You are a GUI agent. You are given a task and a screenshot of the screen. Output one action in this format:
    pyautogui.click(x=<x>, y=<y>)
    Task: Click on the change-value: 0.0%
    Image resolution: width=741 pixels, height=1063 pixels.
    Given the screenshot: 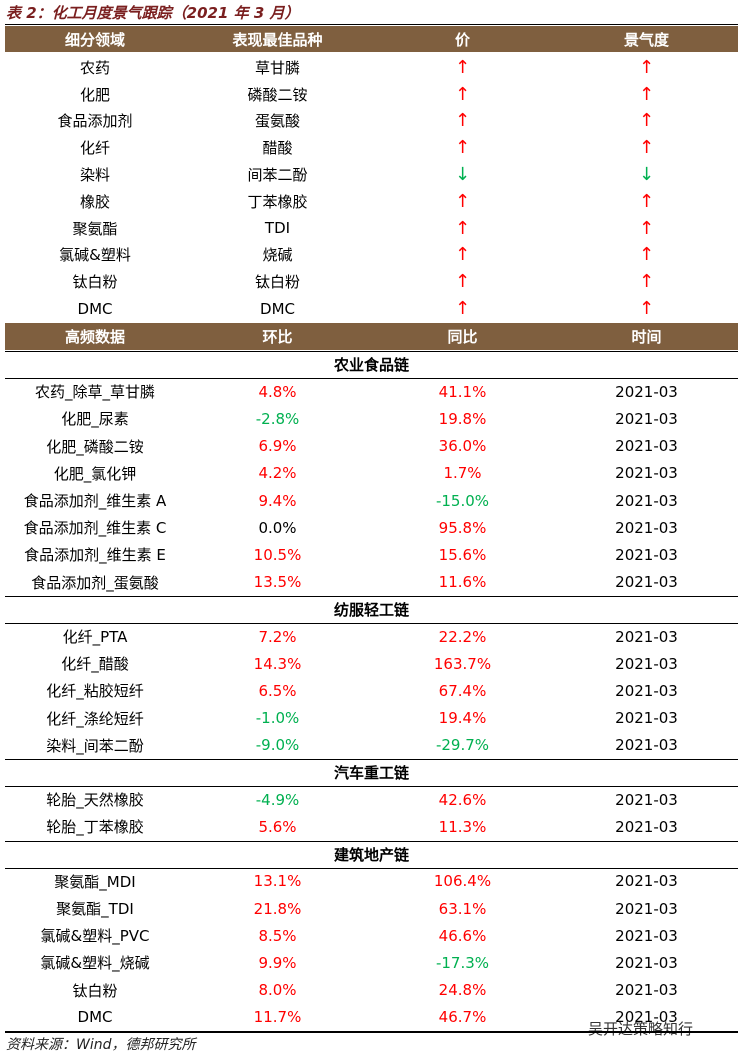 What is the action you would take?
    pyautogui.click(x=277, y=527)
    